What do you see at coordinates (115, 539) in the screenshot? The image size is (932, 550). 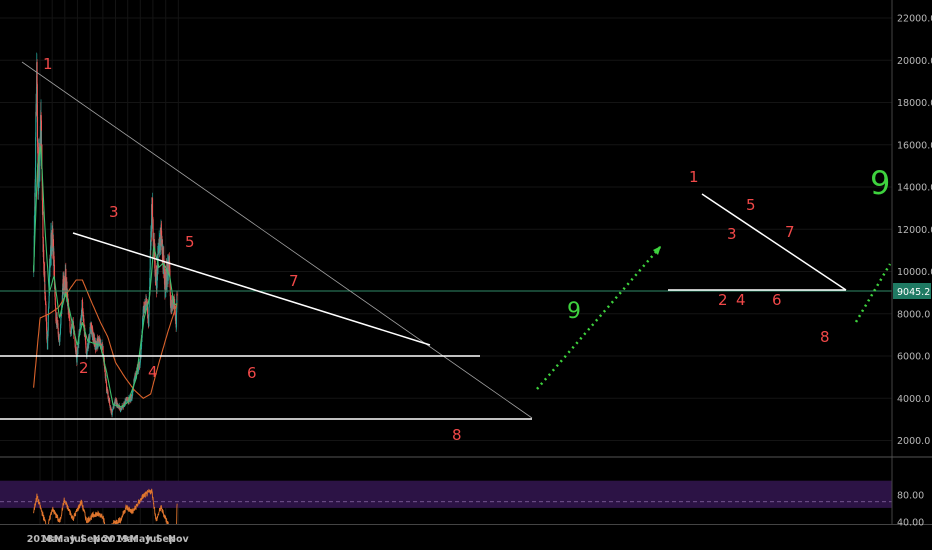 I see `x-tick-label: 2019` at bounding box center [115, 539].